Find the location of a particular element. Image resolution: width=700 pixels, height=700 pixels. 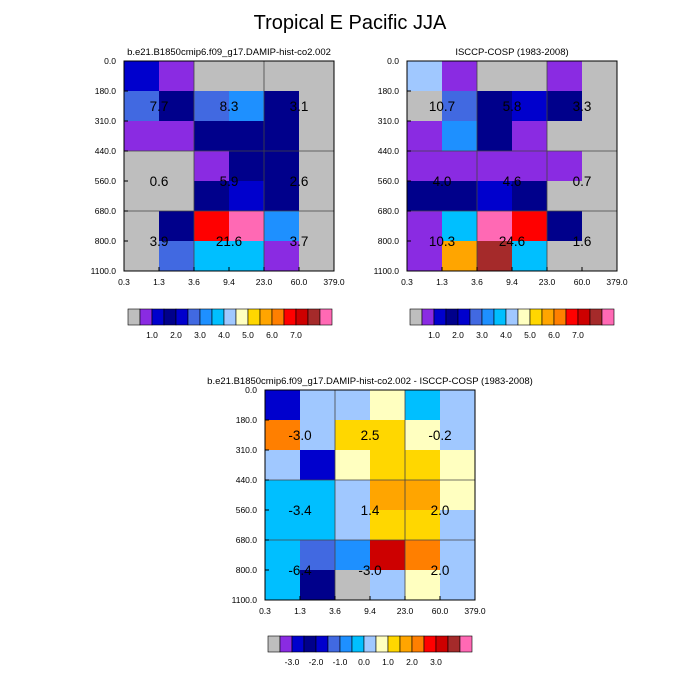

colorbar-label: -1.0 is located at coordinates (340, 662).